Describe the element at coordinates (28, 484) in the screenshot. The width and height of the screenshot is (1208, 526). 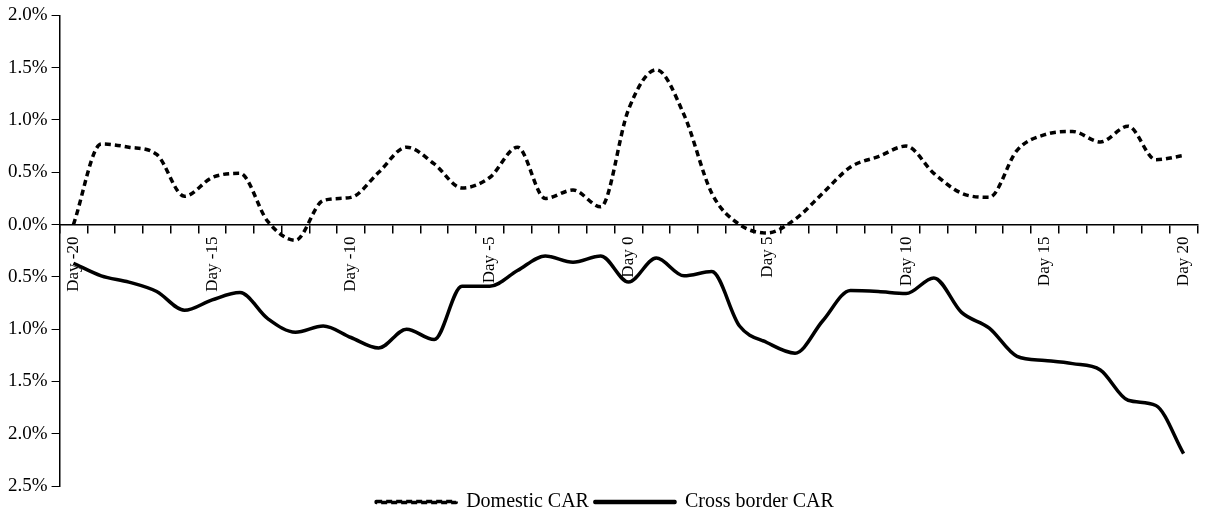
I see `y-tick-label: 2.5%` at that location.